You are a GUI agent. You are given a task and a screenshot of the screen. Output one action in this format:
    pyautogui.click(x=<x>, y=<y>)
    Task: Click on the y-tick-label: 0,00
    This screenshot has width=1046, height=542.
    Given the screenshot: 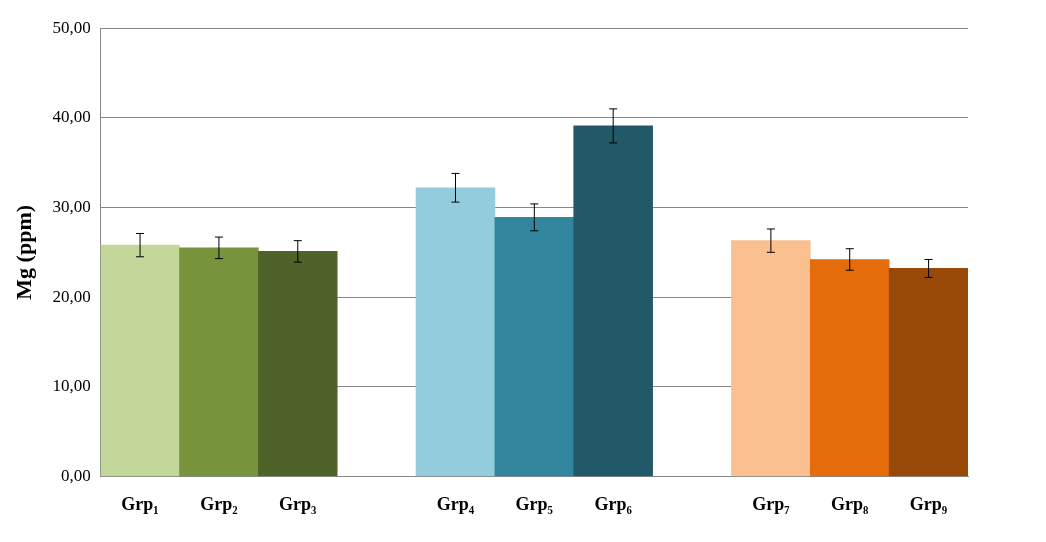 What is the action you would take?
    pyautogui.click(x=75, y=475)
    